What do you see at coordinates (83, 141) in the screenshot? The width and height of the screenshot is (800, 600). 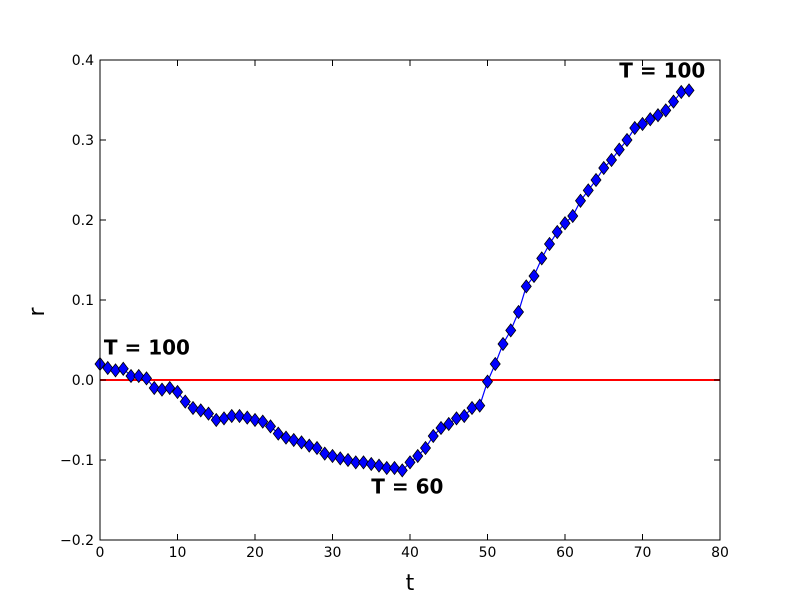 I see `y-tick-label: 0.3` at bounding box center [83, 141].